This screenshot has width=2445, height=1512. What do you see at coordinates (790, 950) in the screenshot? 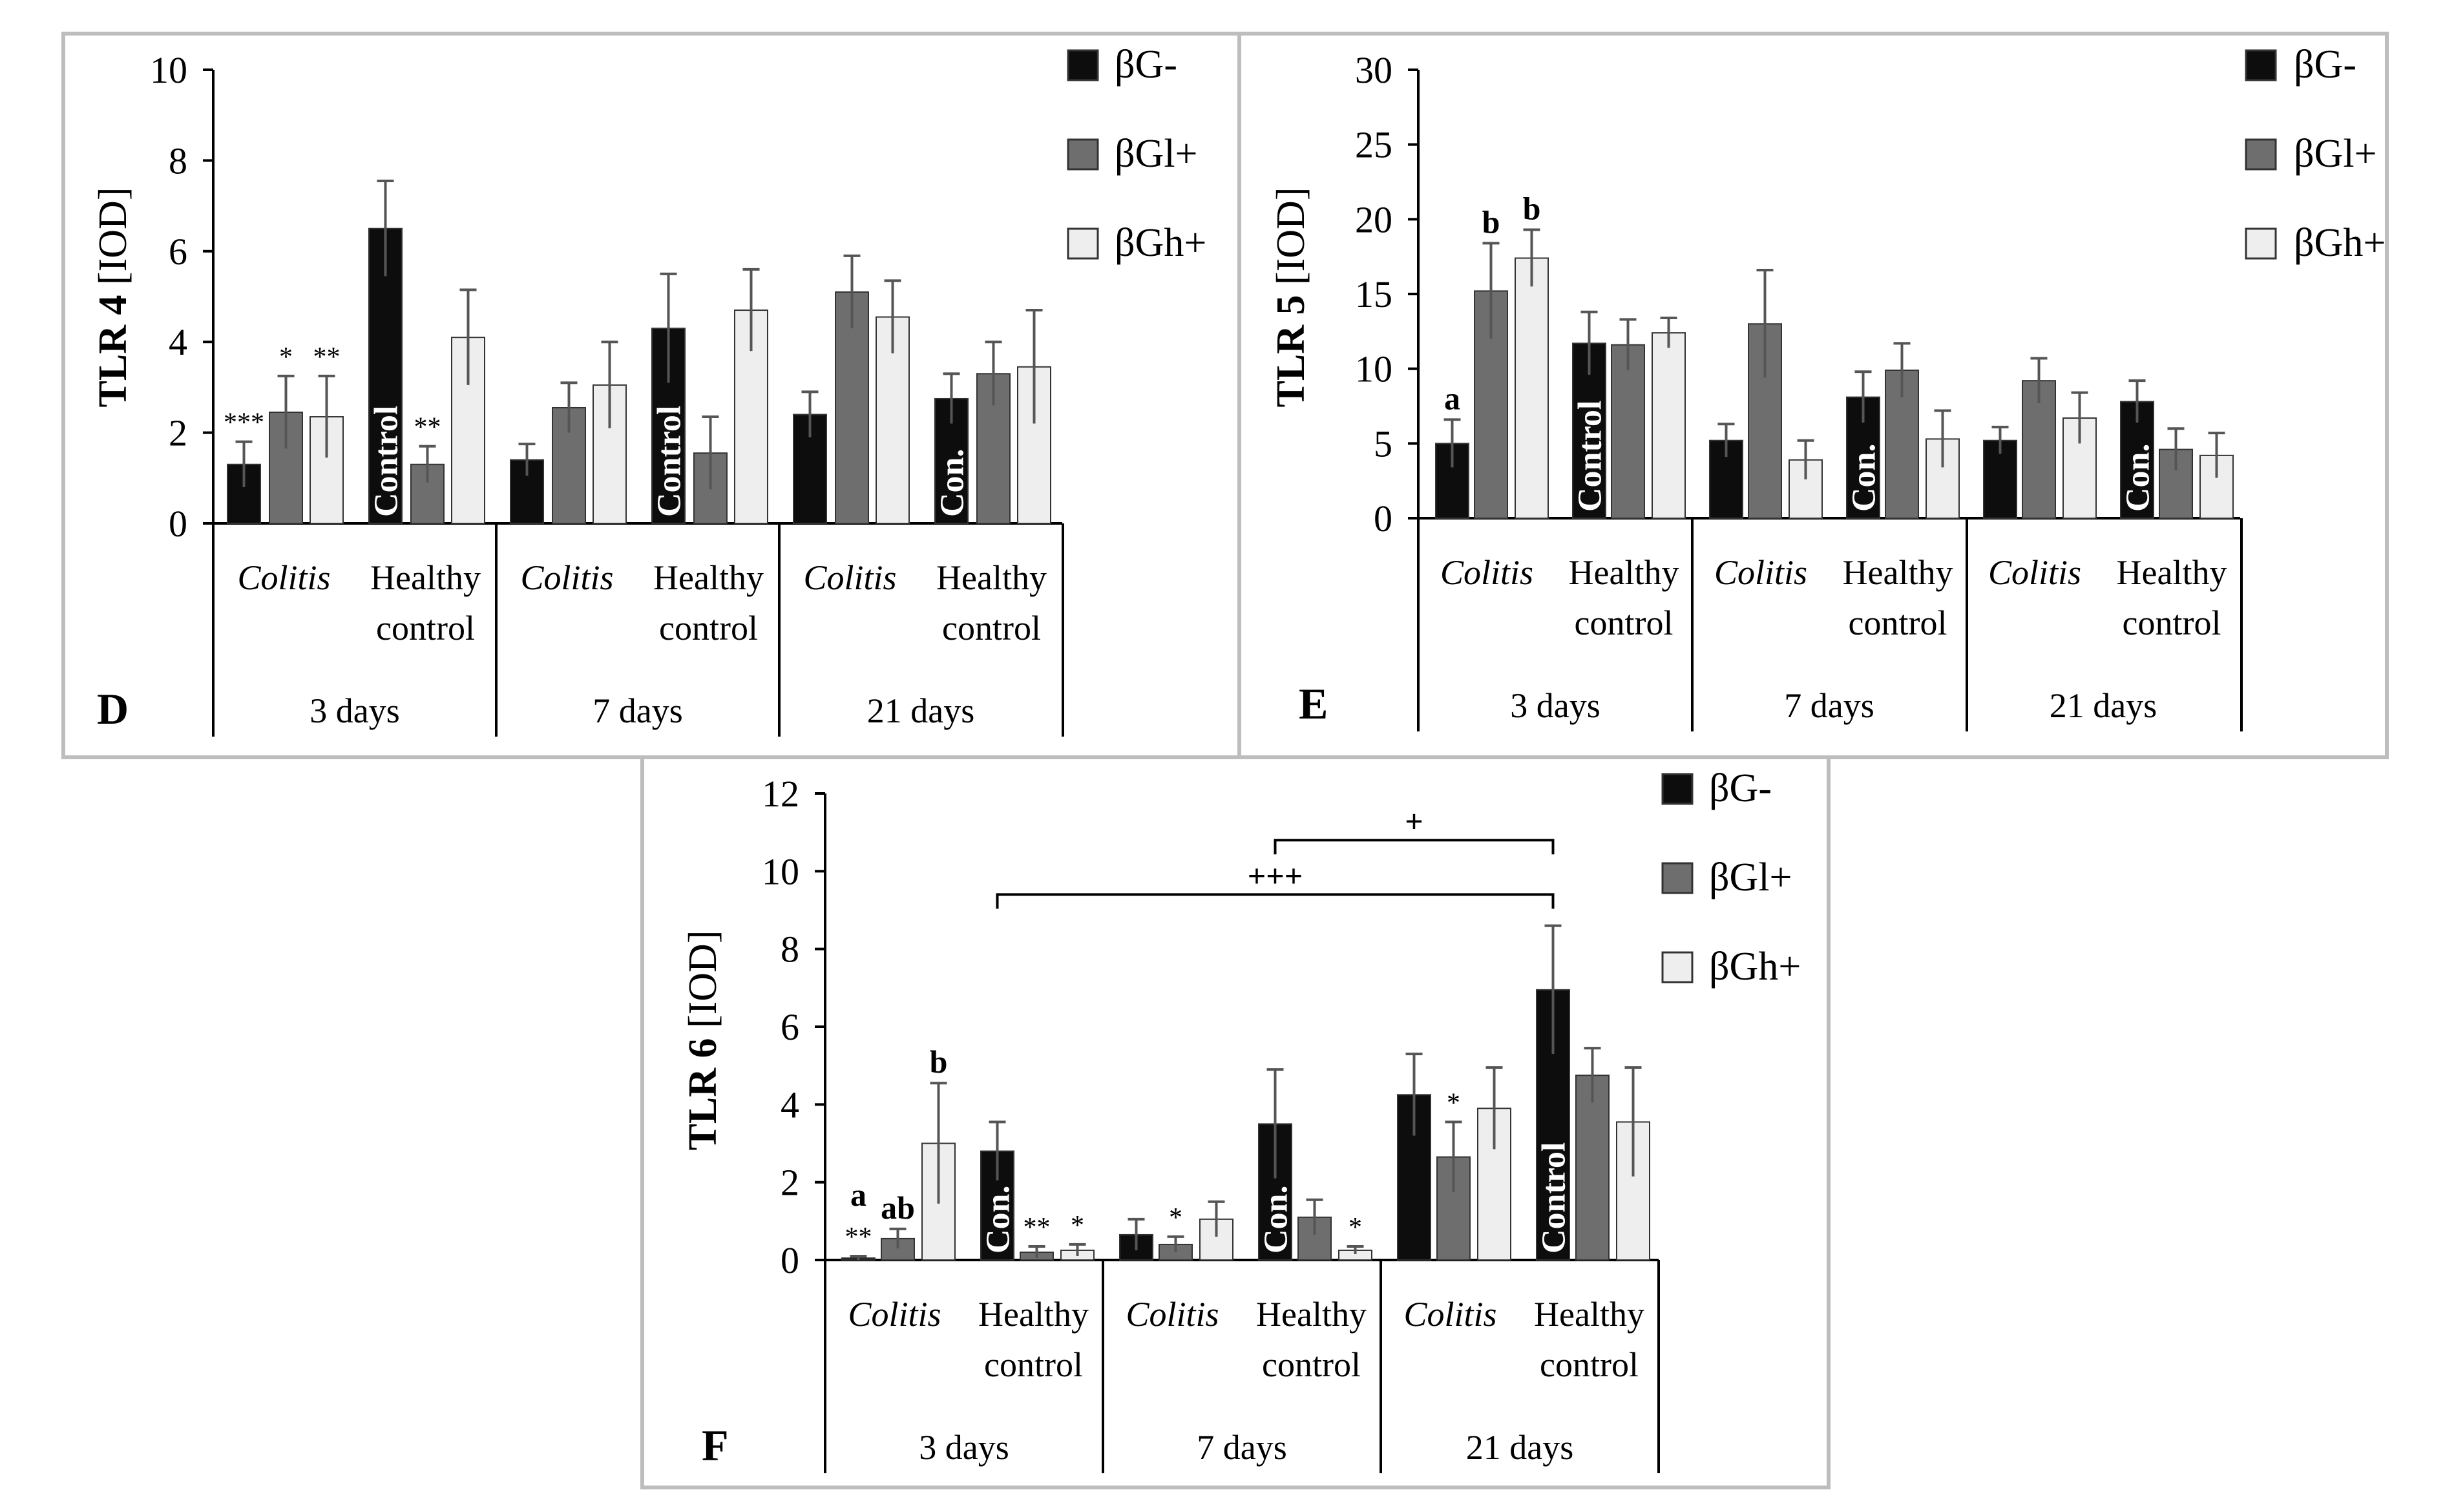
I see `y-tick-label: 8` at bounding box center [790, 950].